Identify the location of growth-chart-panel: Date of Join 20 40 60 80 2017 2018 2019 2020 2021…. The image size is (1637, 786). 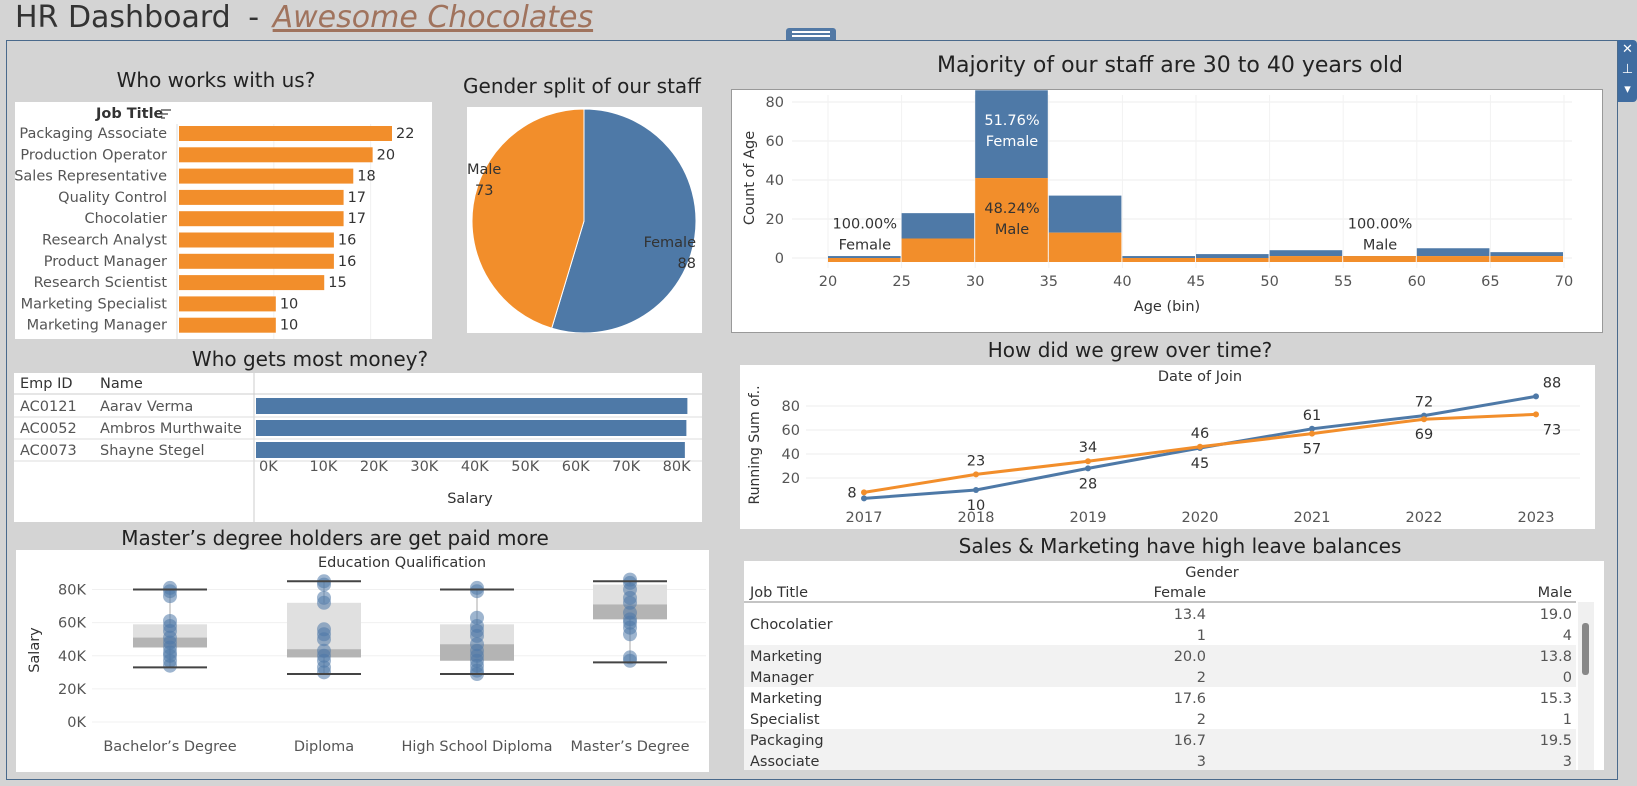
(1167, 447).